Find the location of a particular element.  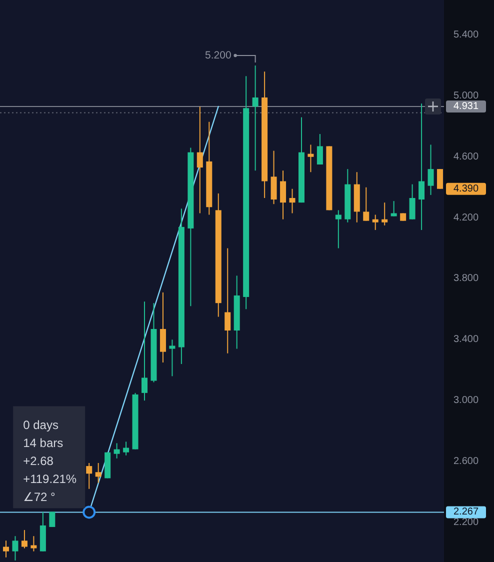

y-tick-label: 3.800 is located at coordinates (466, 278).